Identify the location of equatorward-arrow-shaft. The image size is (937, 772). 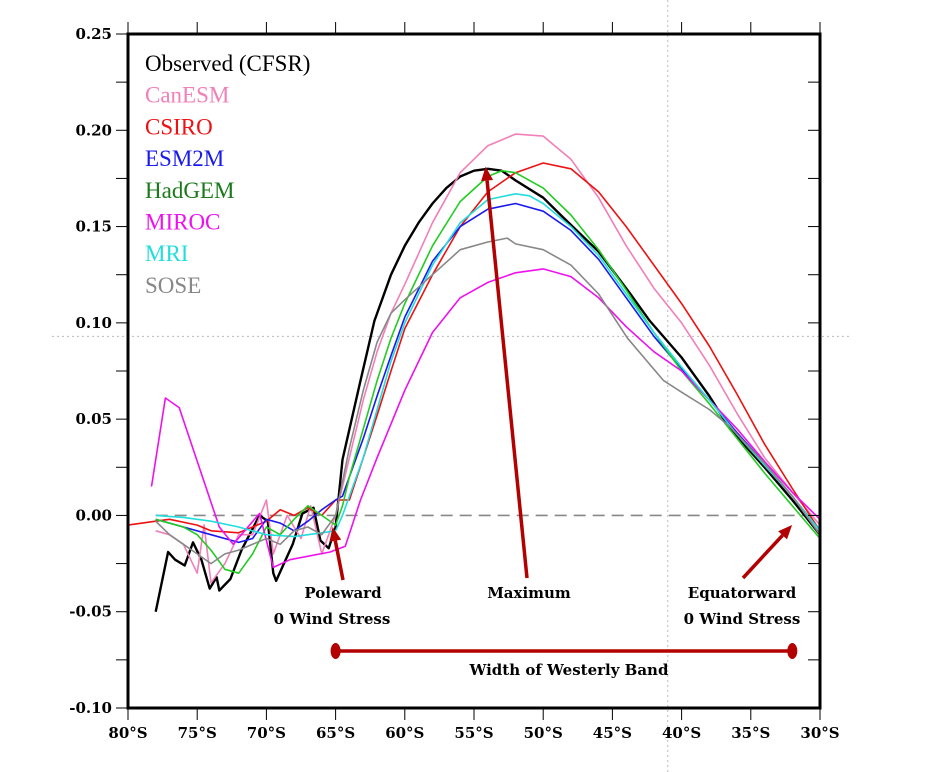
(762, 557).